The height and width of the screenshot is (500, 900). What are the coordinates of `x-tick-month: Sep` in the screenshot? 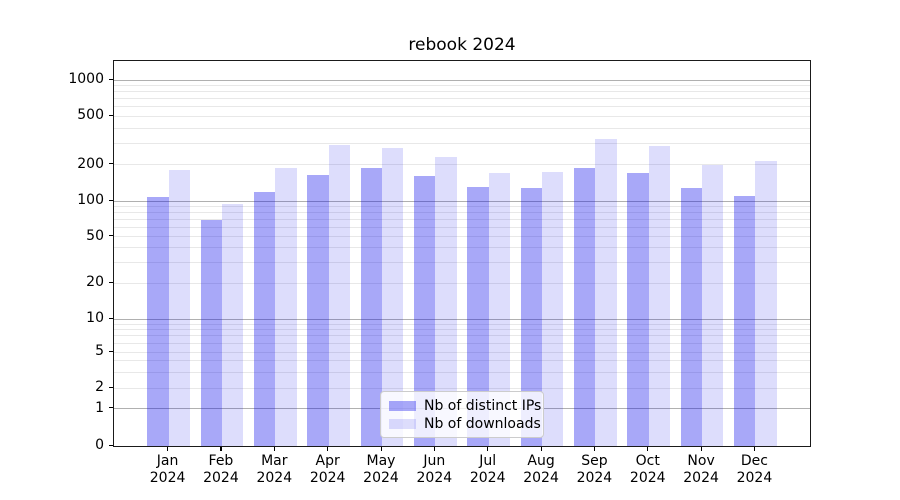 It's located at (594, 461).